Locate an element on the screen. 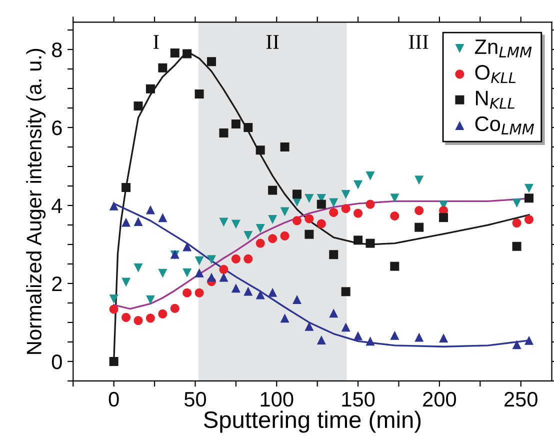 The height and width of the screenshot is (444, 554). y-tick-label: 2 is located at coordinates (57, 284).